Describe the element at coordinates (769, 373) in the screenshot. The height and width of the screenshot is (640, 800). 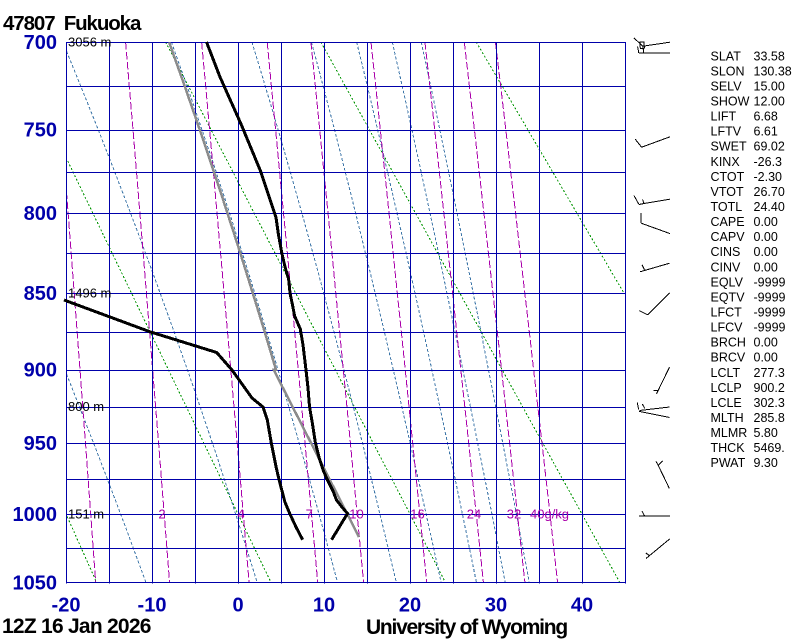
I see `svg-text: 277.3` at that location.